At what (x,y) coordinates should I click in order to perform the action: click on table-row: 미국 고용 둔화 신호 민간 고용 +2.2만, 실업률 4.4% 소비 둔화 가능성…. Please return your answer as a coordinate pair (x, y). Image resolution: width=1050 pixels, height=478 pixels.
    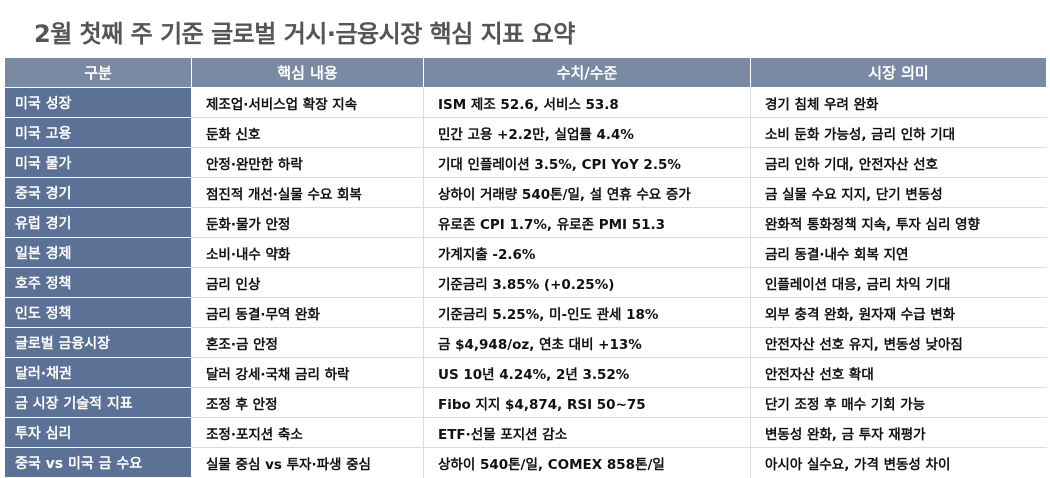
    Looking at the image, I should click on (525, 132).